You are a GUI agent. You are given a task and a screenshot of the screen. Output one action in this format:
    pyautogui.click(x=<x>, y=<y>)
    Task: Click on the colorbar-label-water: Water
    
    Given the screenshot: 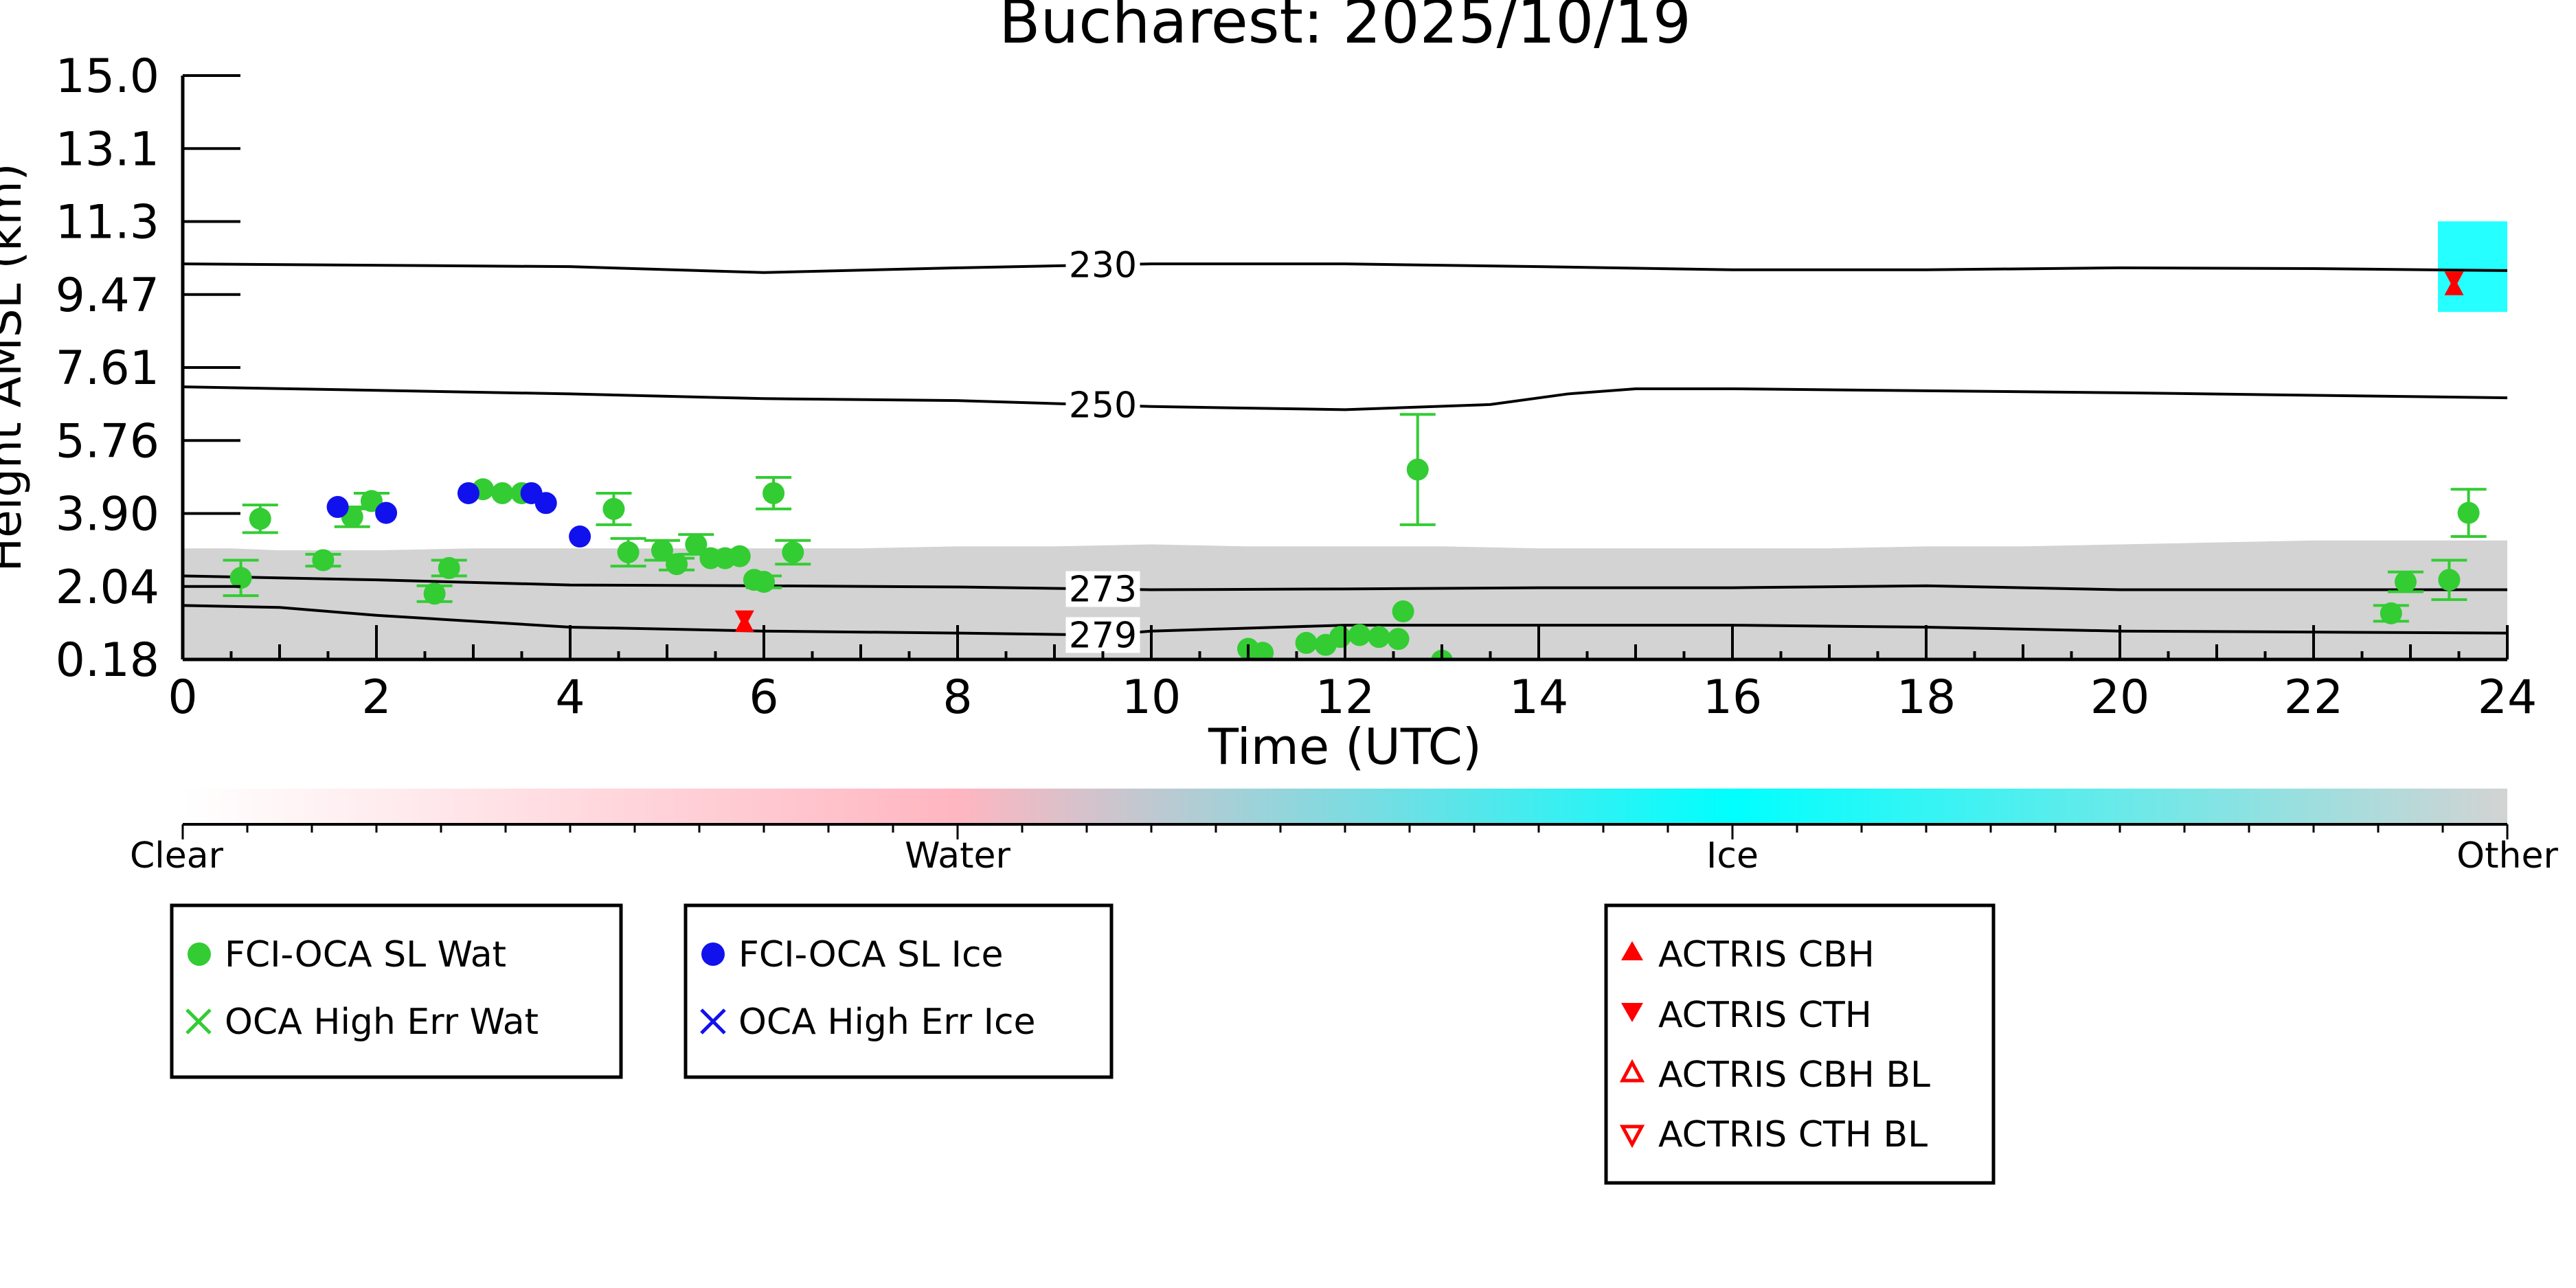 What is the action you would take?
    pyautogui.click(x=957, y=856)
    